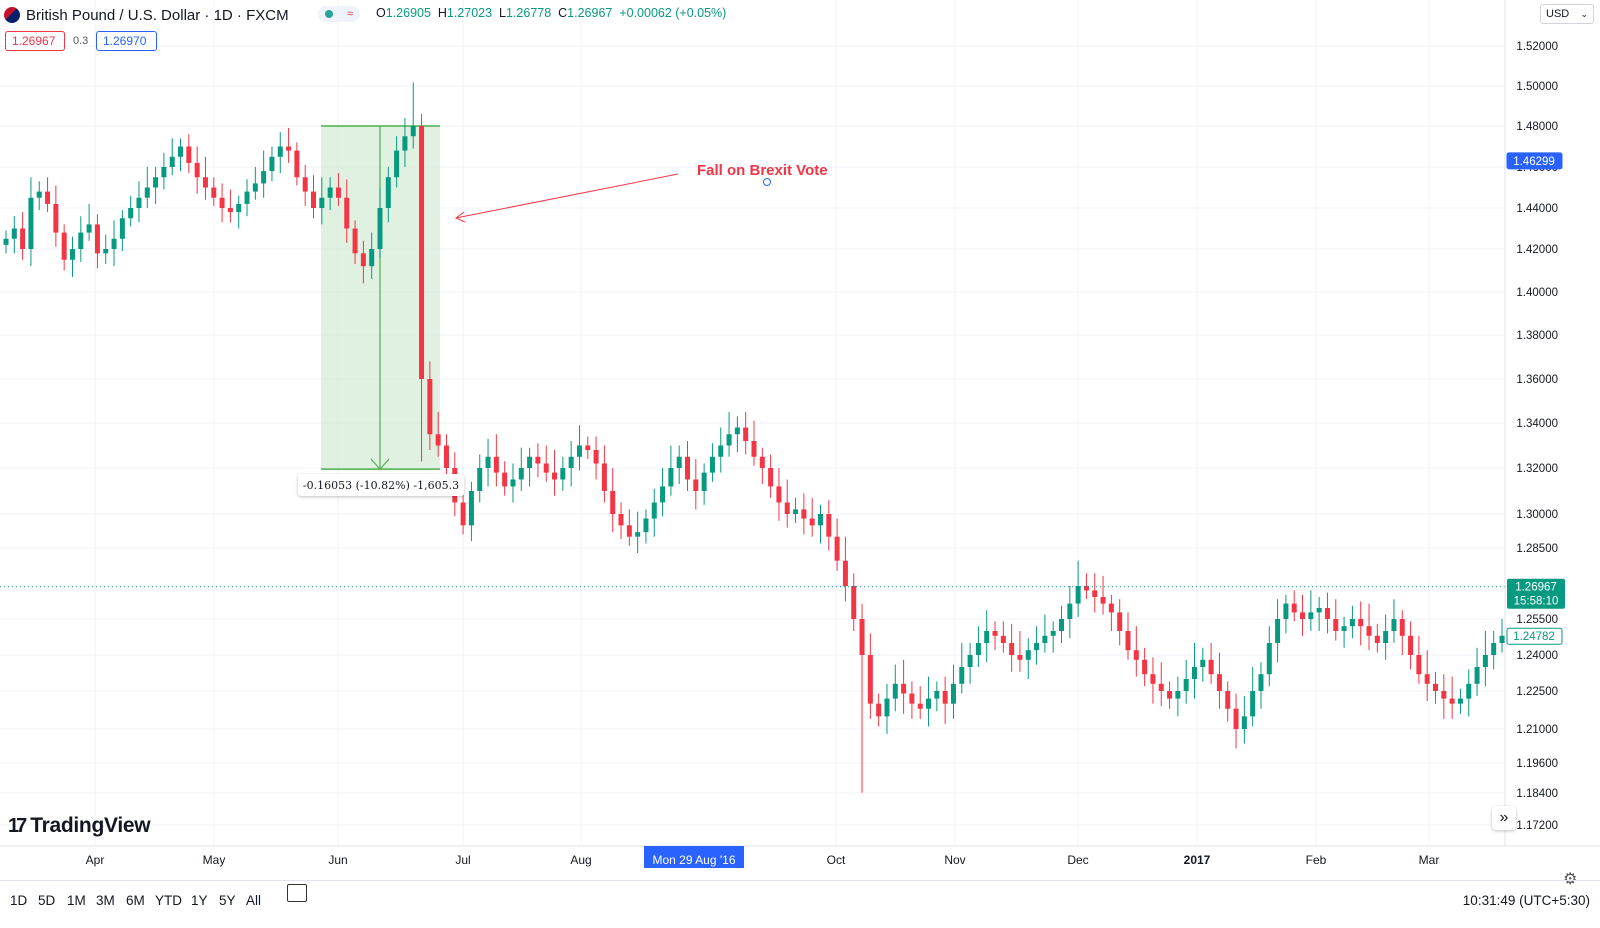  Describe the element at coordinates (254, 900) in the screenshot. I see `timeframe-all: All` at that location.